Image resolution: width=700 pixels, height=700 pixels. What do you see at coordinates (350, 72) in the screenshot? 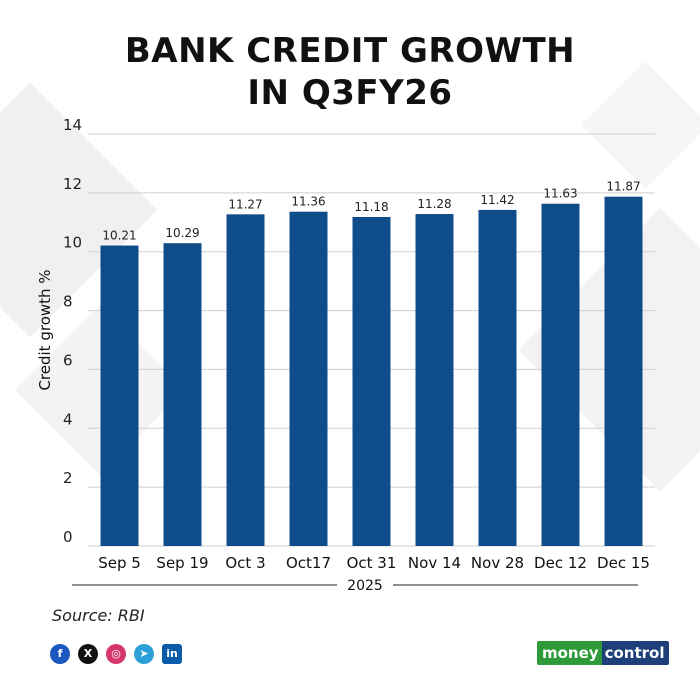
I see `chart-title: BANK CREDIT GROWTH IN Q3FY26` at bounding box center [350, 72].